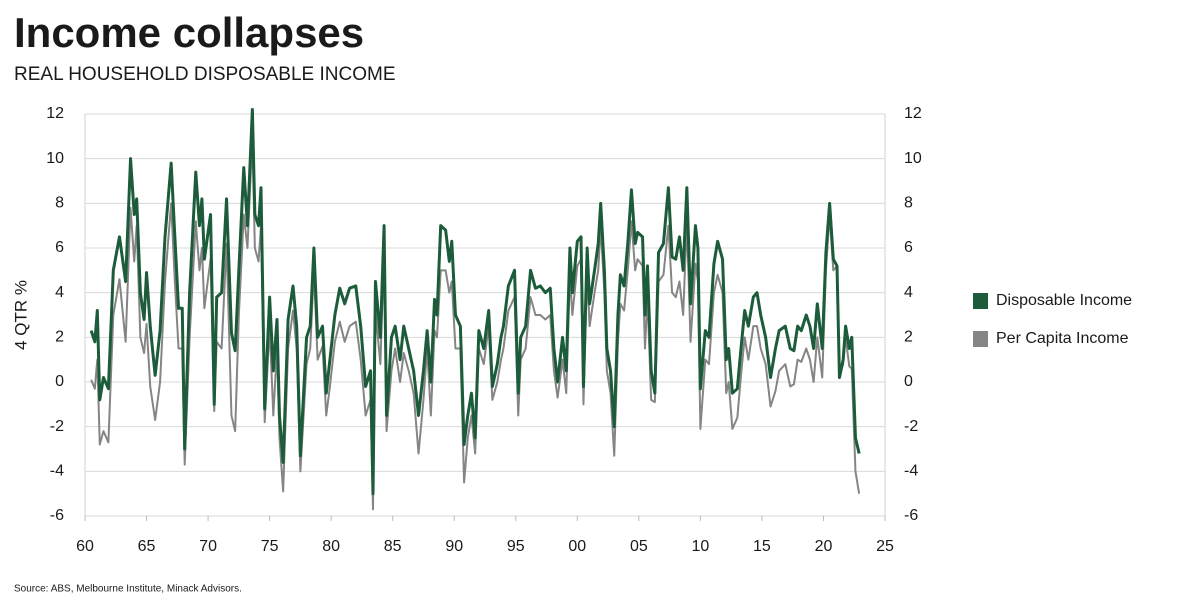 The image size is (1200, 605). What do you see at coordinates (1052, 319) in the screenshot?
I see `legend: Disposable Income Per Capita Income` at bounding box center [1052, 319].